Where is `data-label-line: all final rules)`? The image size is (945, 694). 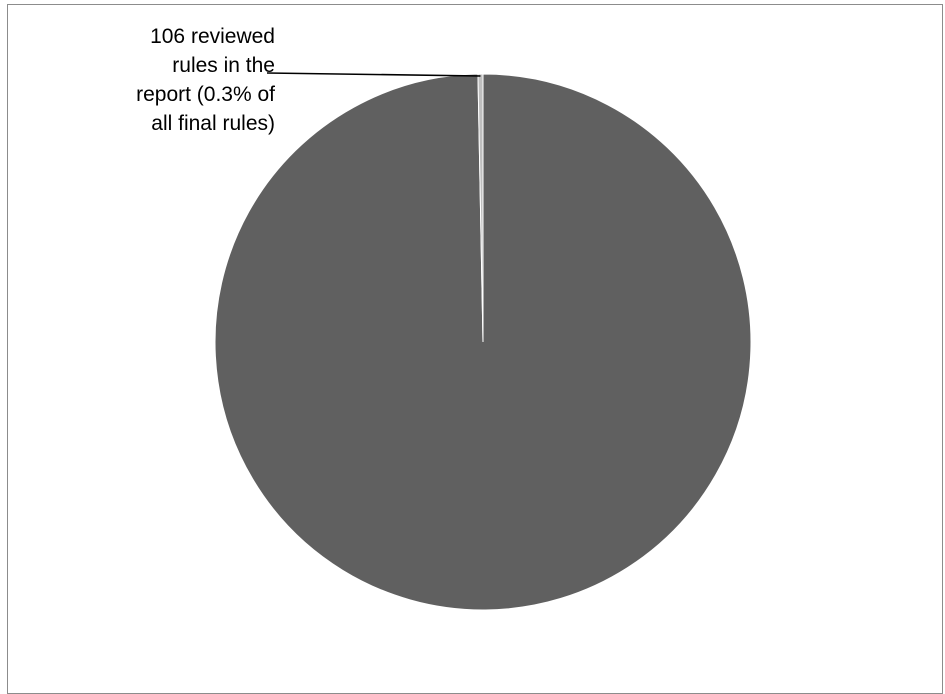
data-label-line: all final rules) is located at coordinates (213, 123).